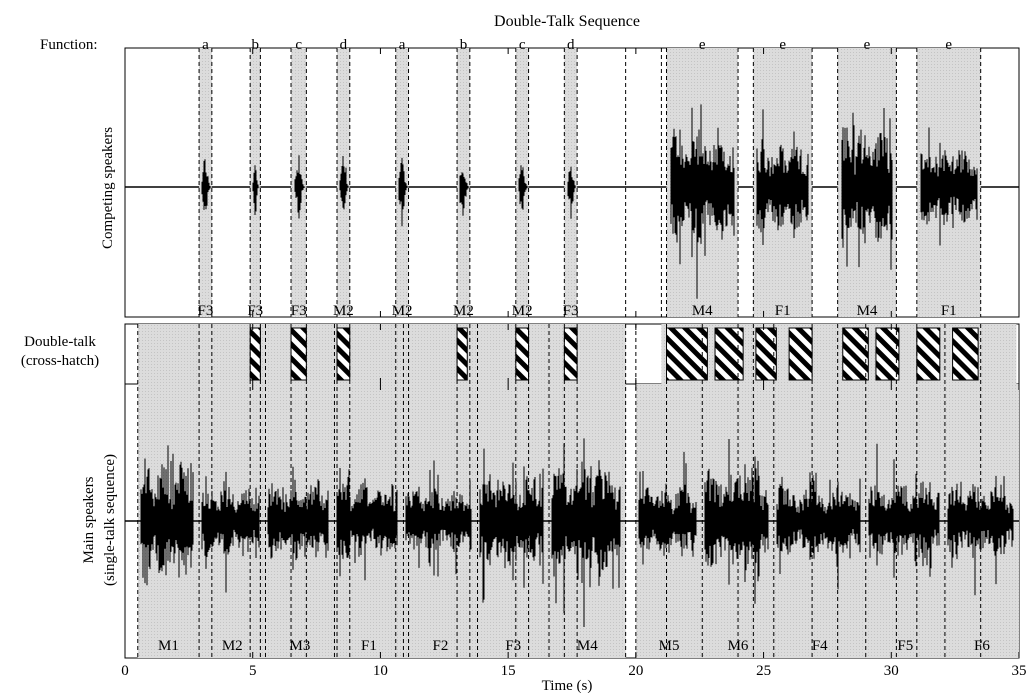  I want to click on x-tick-label: 20, so click(635, 671).